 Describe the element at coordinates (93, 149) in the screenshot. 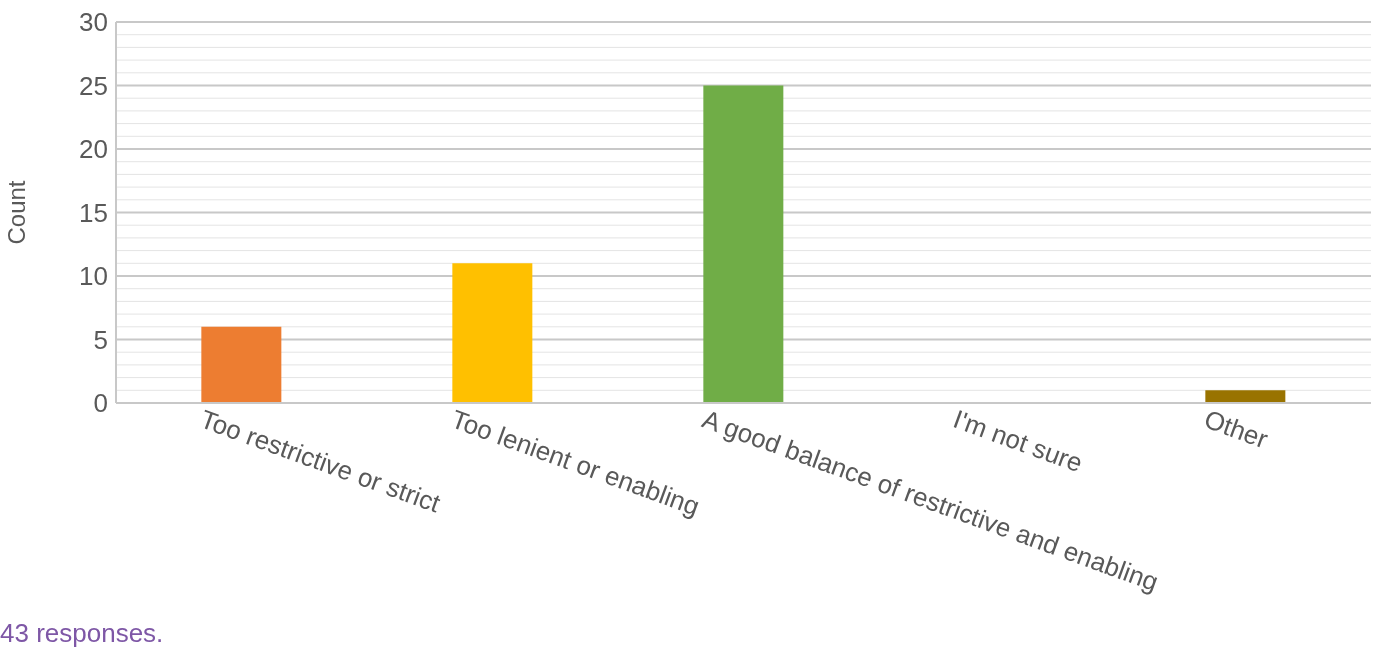

I see `y-tick-label: 20` at that location.